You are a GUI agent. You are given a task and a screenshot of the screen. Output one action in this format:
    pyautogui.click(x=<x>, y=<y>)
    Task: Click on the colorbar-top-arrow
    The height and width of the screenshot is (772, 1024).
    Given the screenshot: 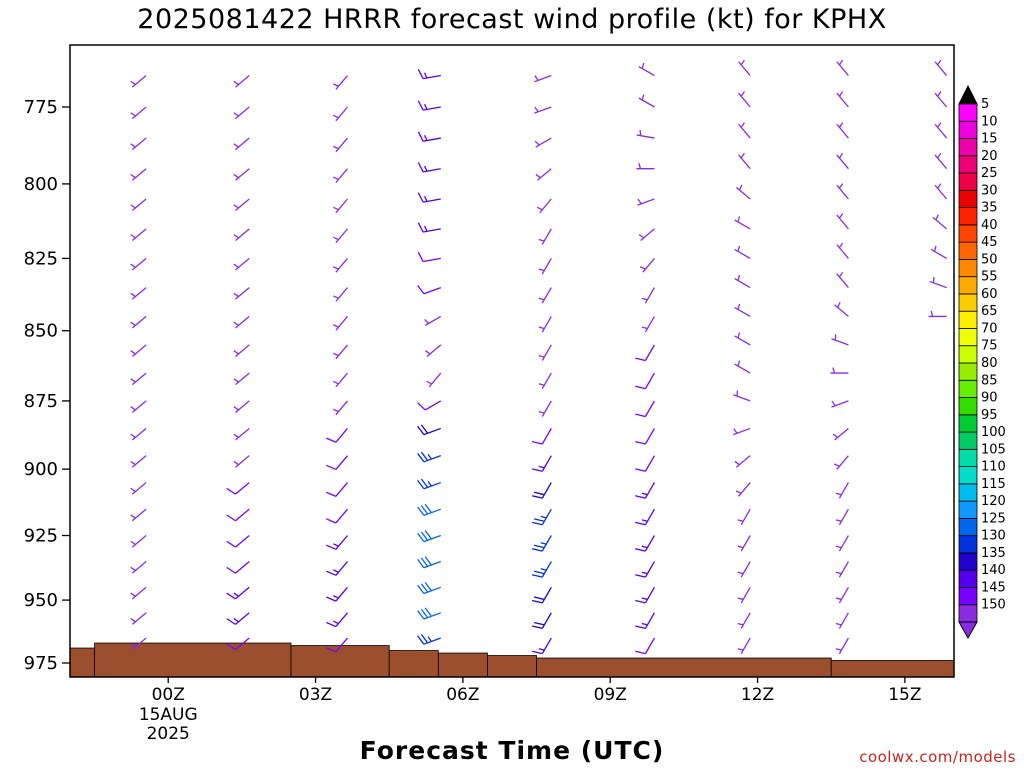 What is the action you would take?
    pyautogui.click(x=968, y=95)
    